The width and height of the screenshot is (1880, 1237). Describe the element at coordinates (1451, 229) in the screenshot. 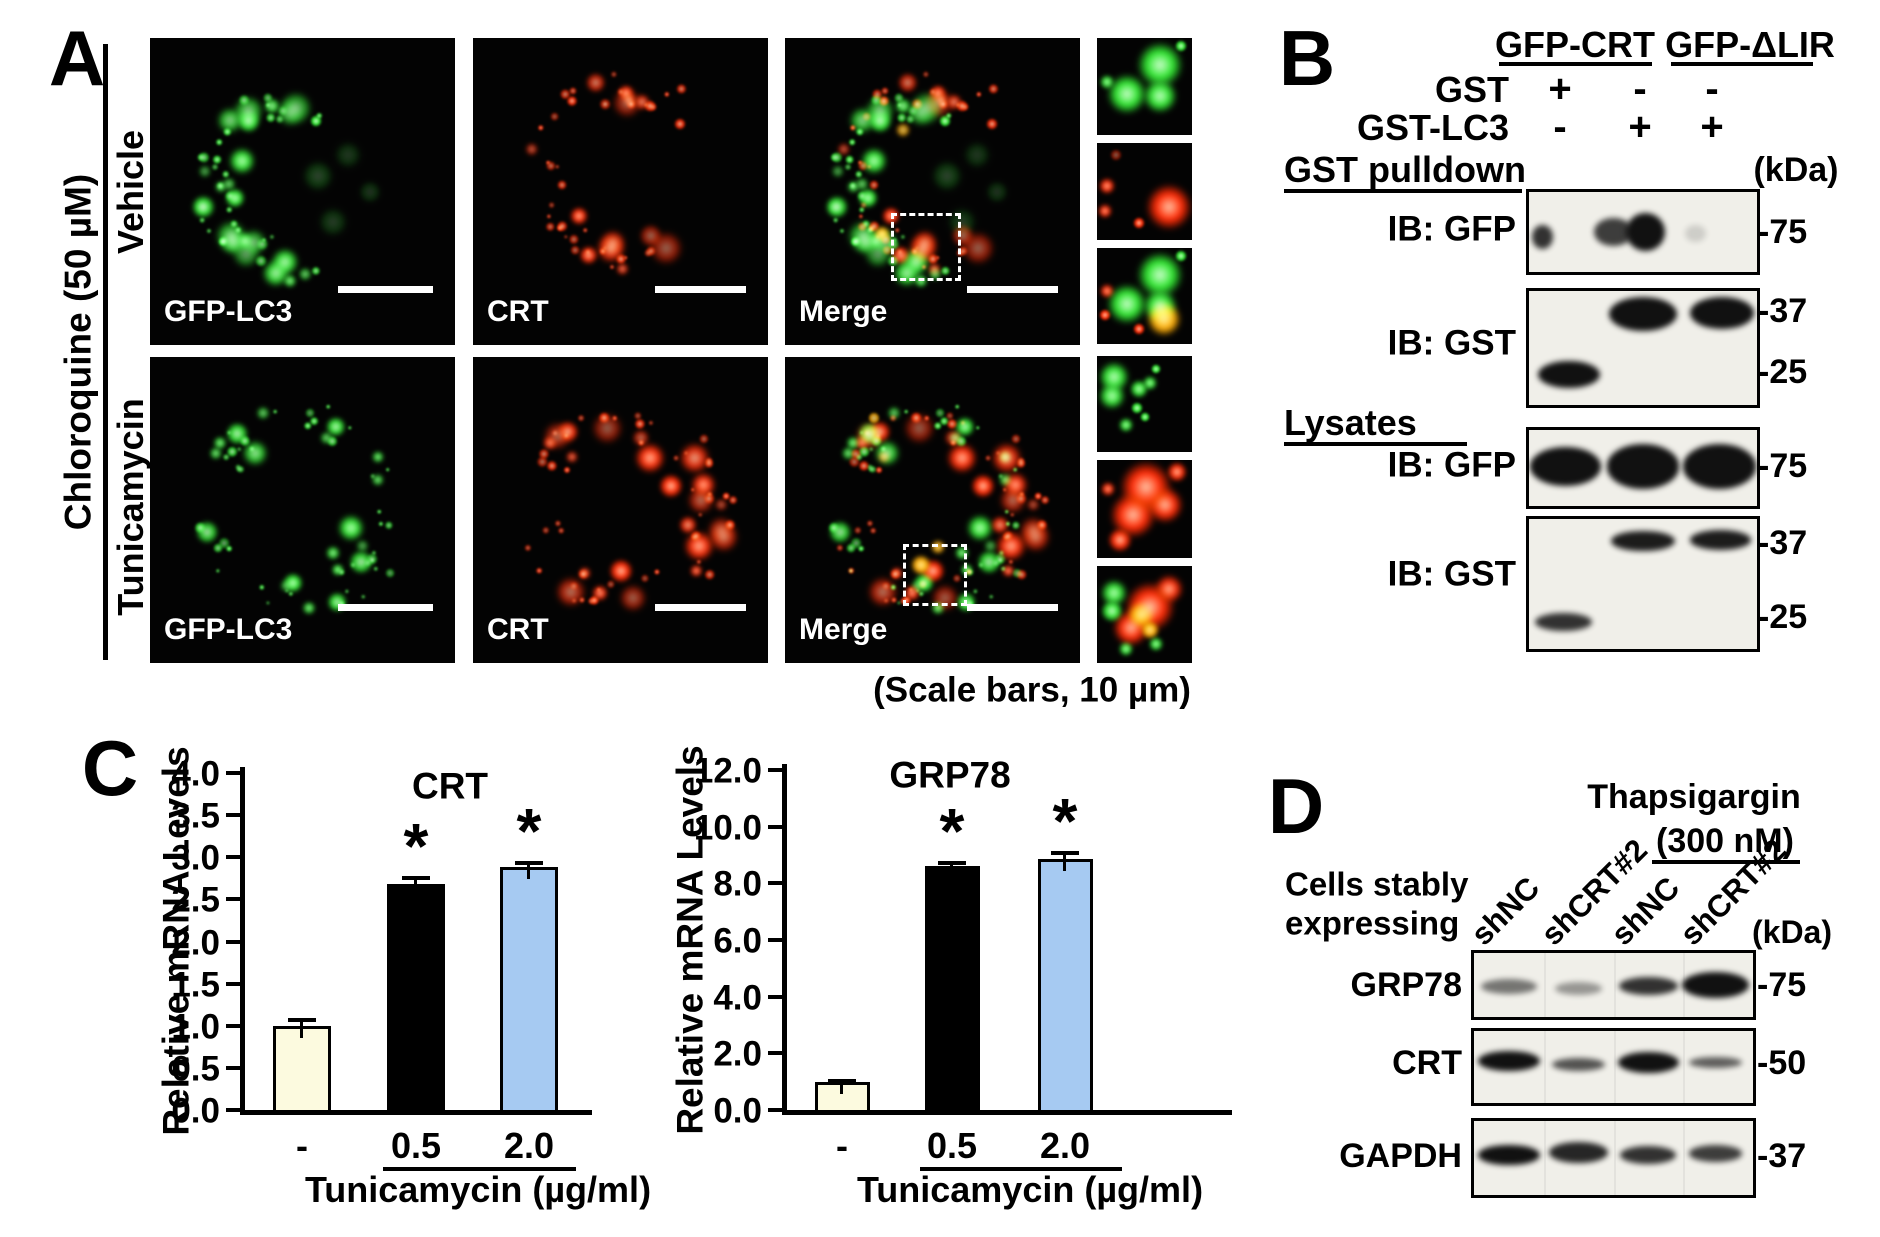

I see `panel-b-blot-label: IB: GFP` at that location.